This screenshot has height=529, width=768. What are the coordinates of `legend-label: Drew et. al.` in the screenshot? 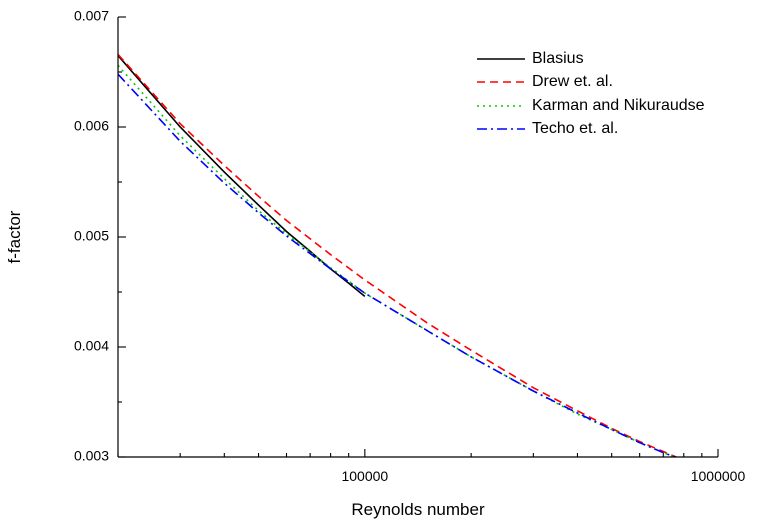 It's located at (572, 81).